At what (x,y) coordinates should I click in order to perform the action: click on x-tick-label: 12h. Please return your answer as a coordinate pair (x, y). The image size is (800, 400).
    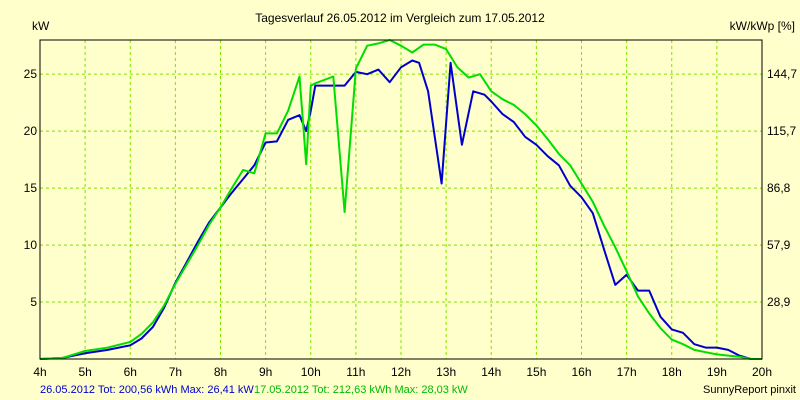
    Looking at the image, I should click on (401, 372).